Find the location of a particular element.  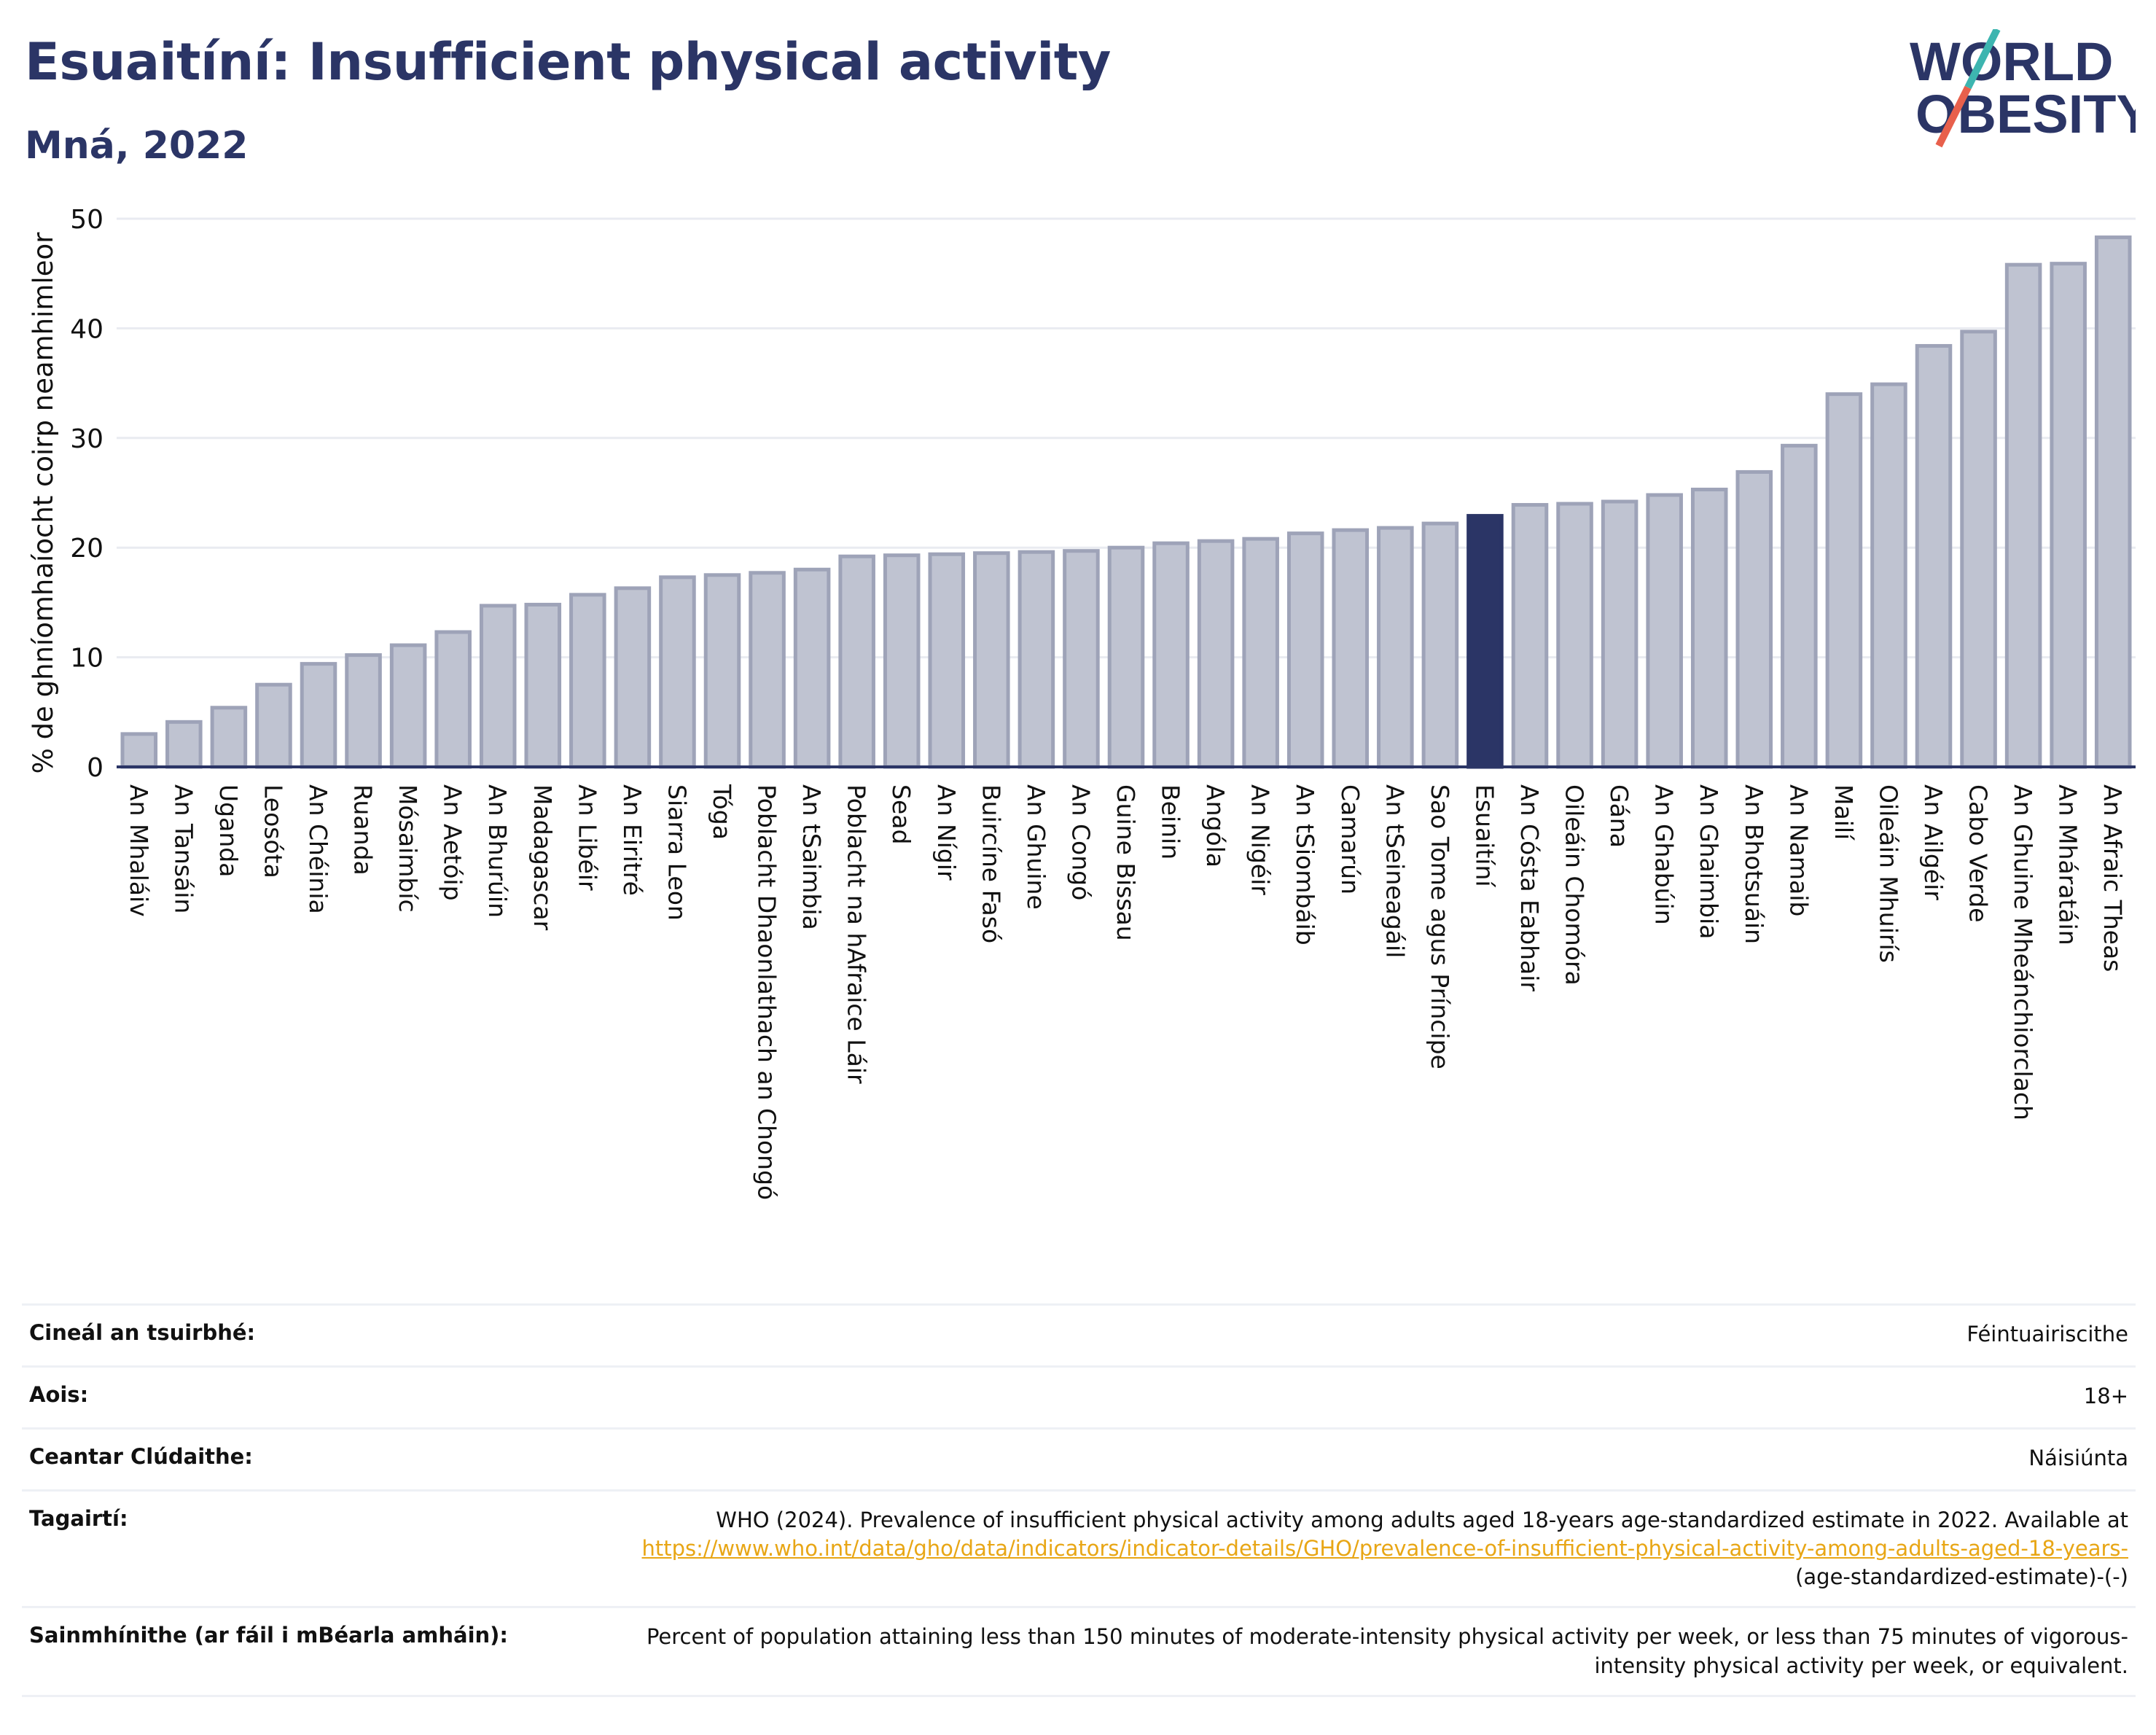

x-tick-label: Madagascar is located at coordinates (542, 858).